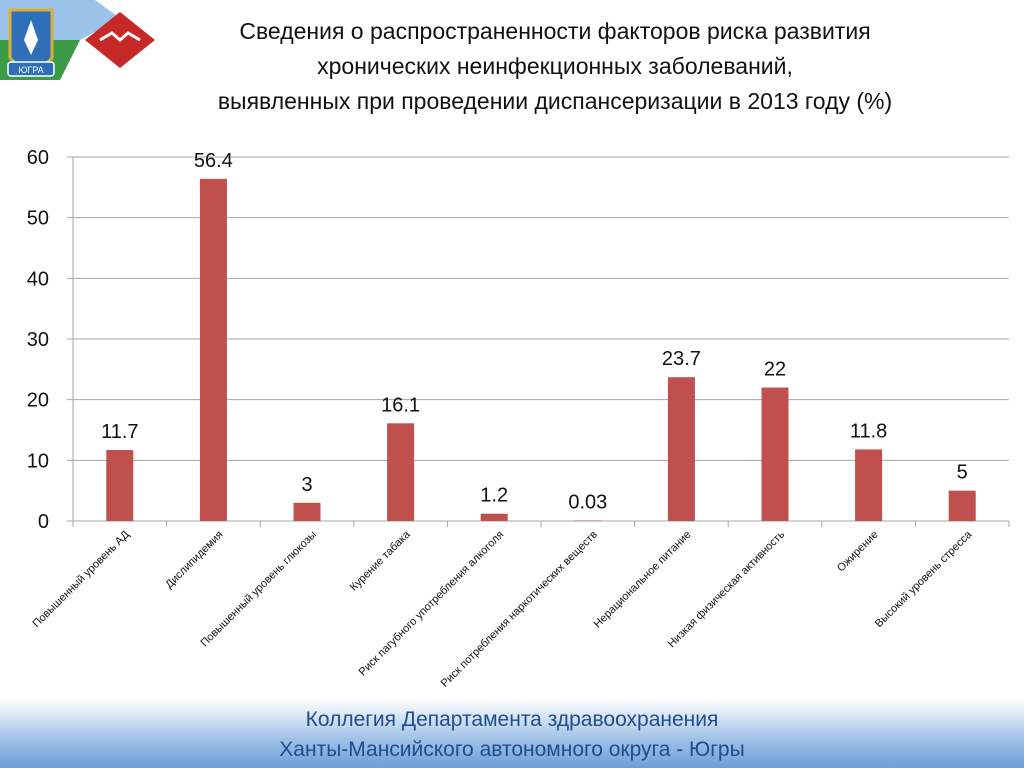  I want to click on x-axis-label-2: Повышенный уровень глюкозы, so click(258, 589).